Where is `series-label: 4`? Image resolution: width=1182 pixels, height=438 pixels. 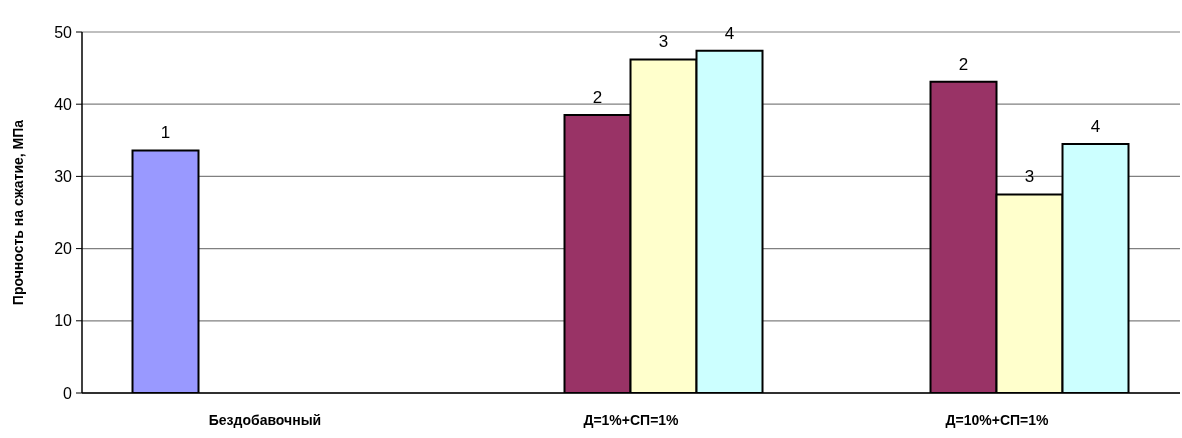 series-label: 4 is located at coordinates (729, 33).